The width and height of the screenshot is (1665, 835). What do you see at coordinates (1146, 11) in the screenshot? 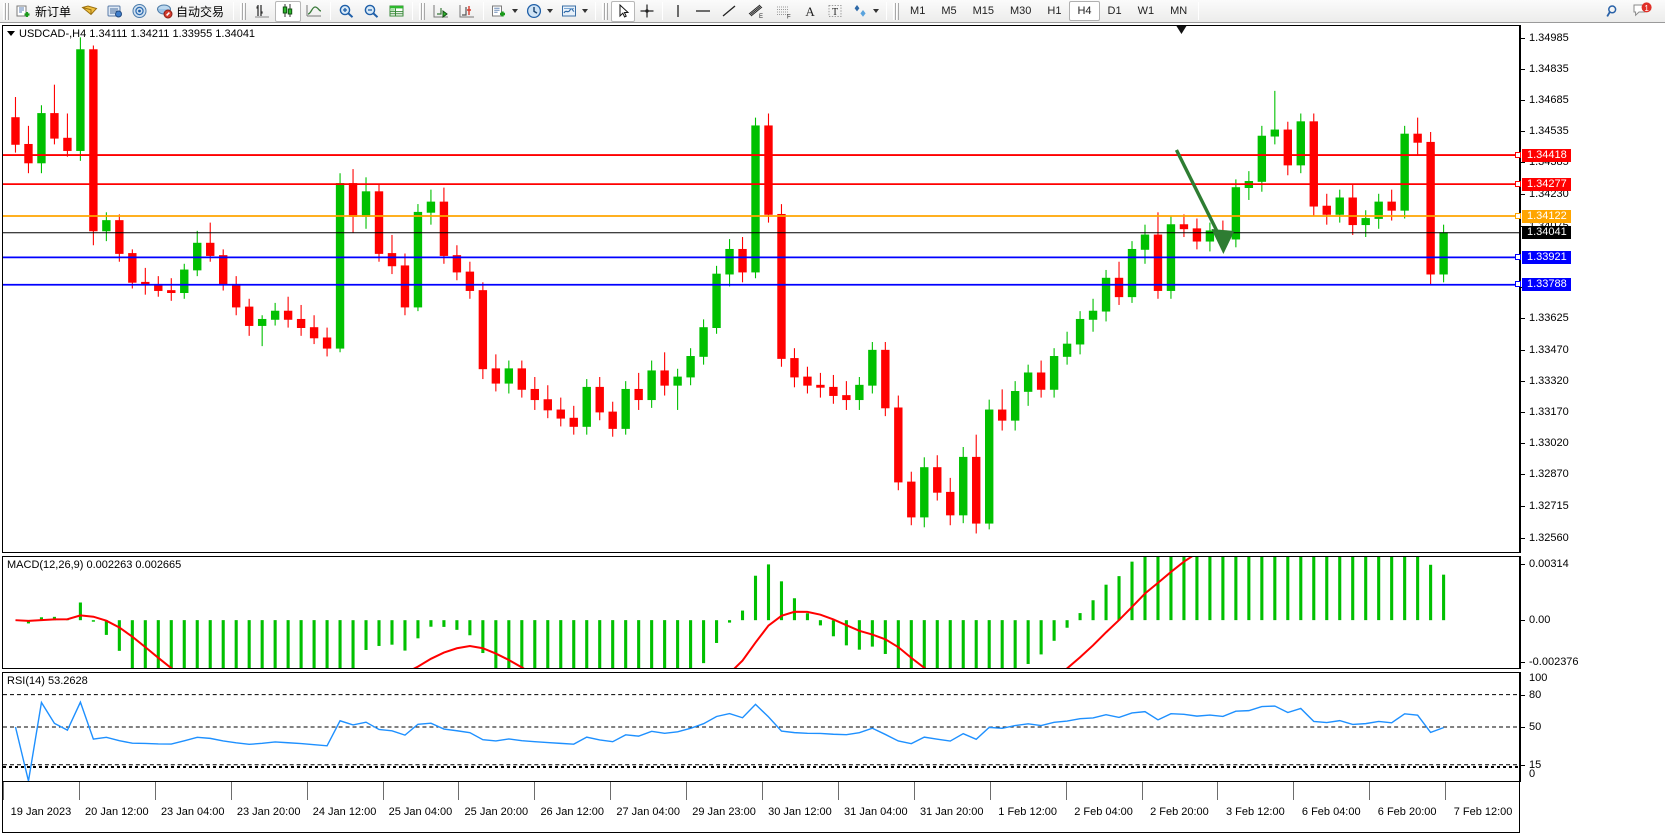
I see `tab-timeframe-w1: W1` at bounding box center [1146, 11].